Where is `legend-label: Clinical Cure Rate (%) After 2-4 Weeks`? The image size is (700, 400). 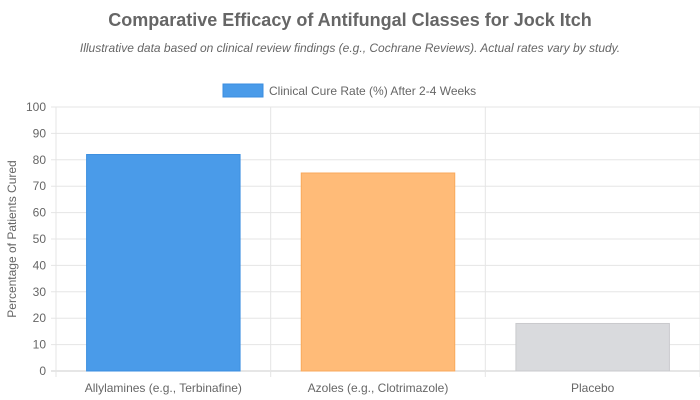
legend-label: Clinical Cure Rate (%) After 2-4 Weeks is located at coordinates (372, 91).